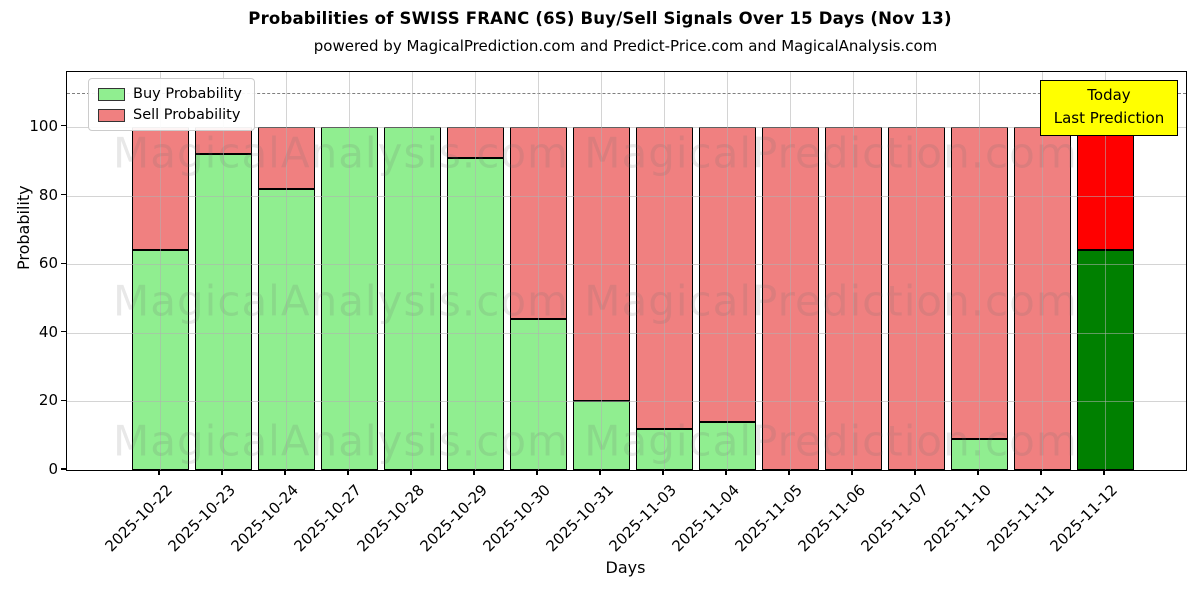 The width and height of the screenshot is (1200, 600). What do you see at coordinates (327, 518) in the screenshot?
I see `x-tick-label-2025-10-27: 2025-10-27` at bounding box center [327, 518].